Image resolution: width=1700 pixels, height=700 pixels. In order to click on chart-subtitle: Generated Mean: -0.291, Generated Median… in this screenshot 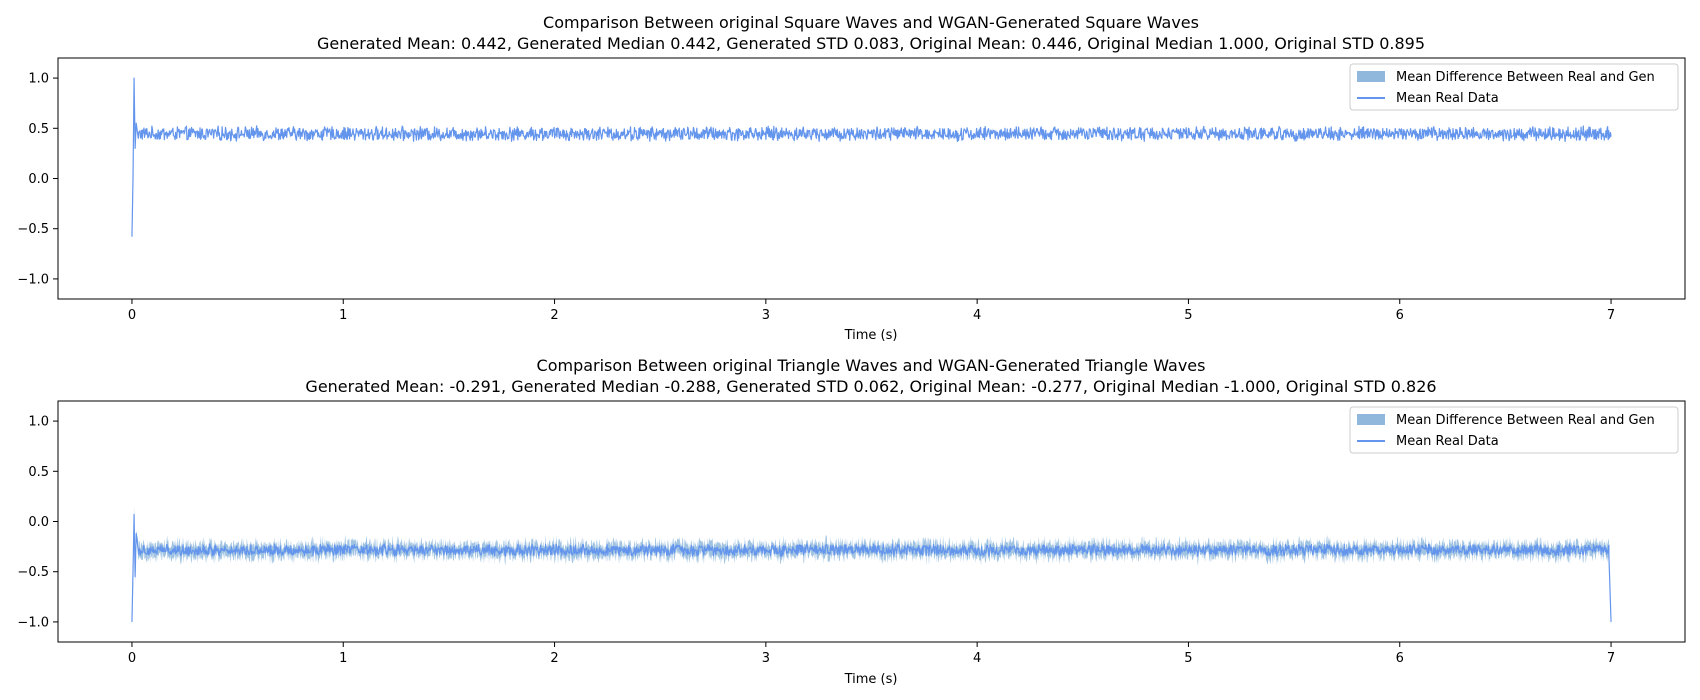, I will do `click(870, 386)`.